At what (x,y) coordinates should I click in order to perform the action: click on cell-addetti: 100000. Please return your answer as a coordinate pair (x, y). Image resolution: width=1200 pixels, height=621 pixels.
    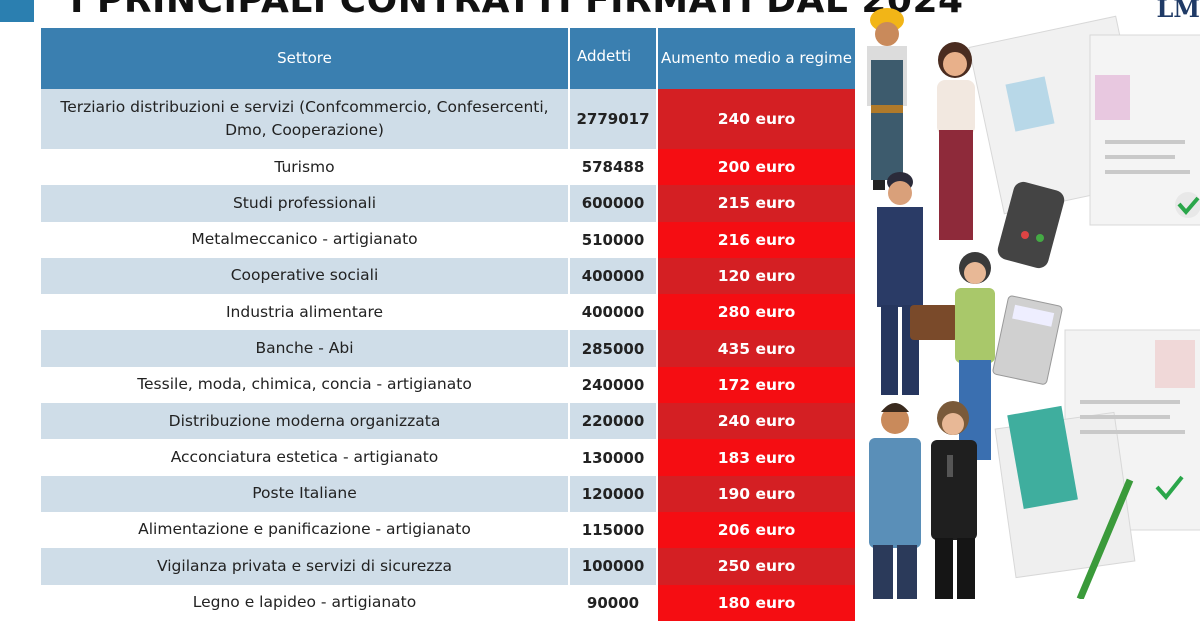
    Looking at the image, I should click on (614, 566).